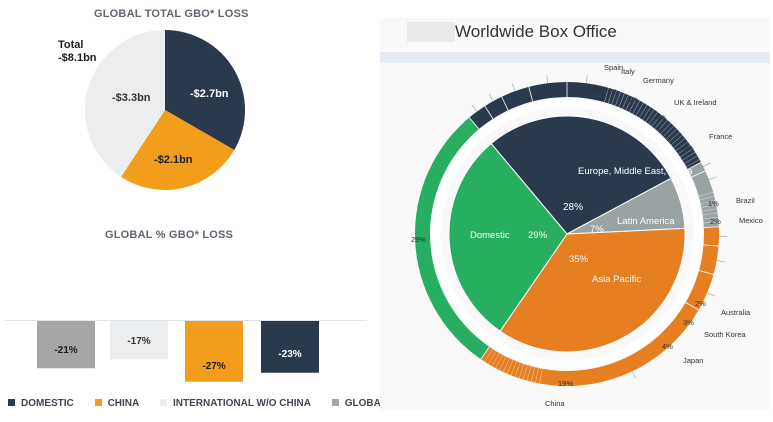 This screenshot has width=773, height=422. What do you see at coordinates (617, 279) in the screenshot?
I see `inner-label-apac: Asia Pacific` at bounding box center [617, 279].